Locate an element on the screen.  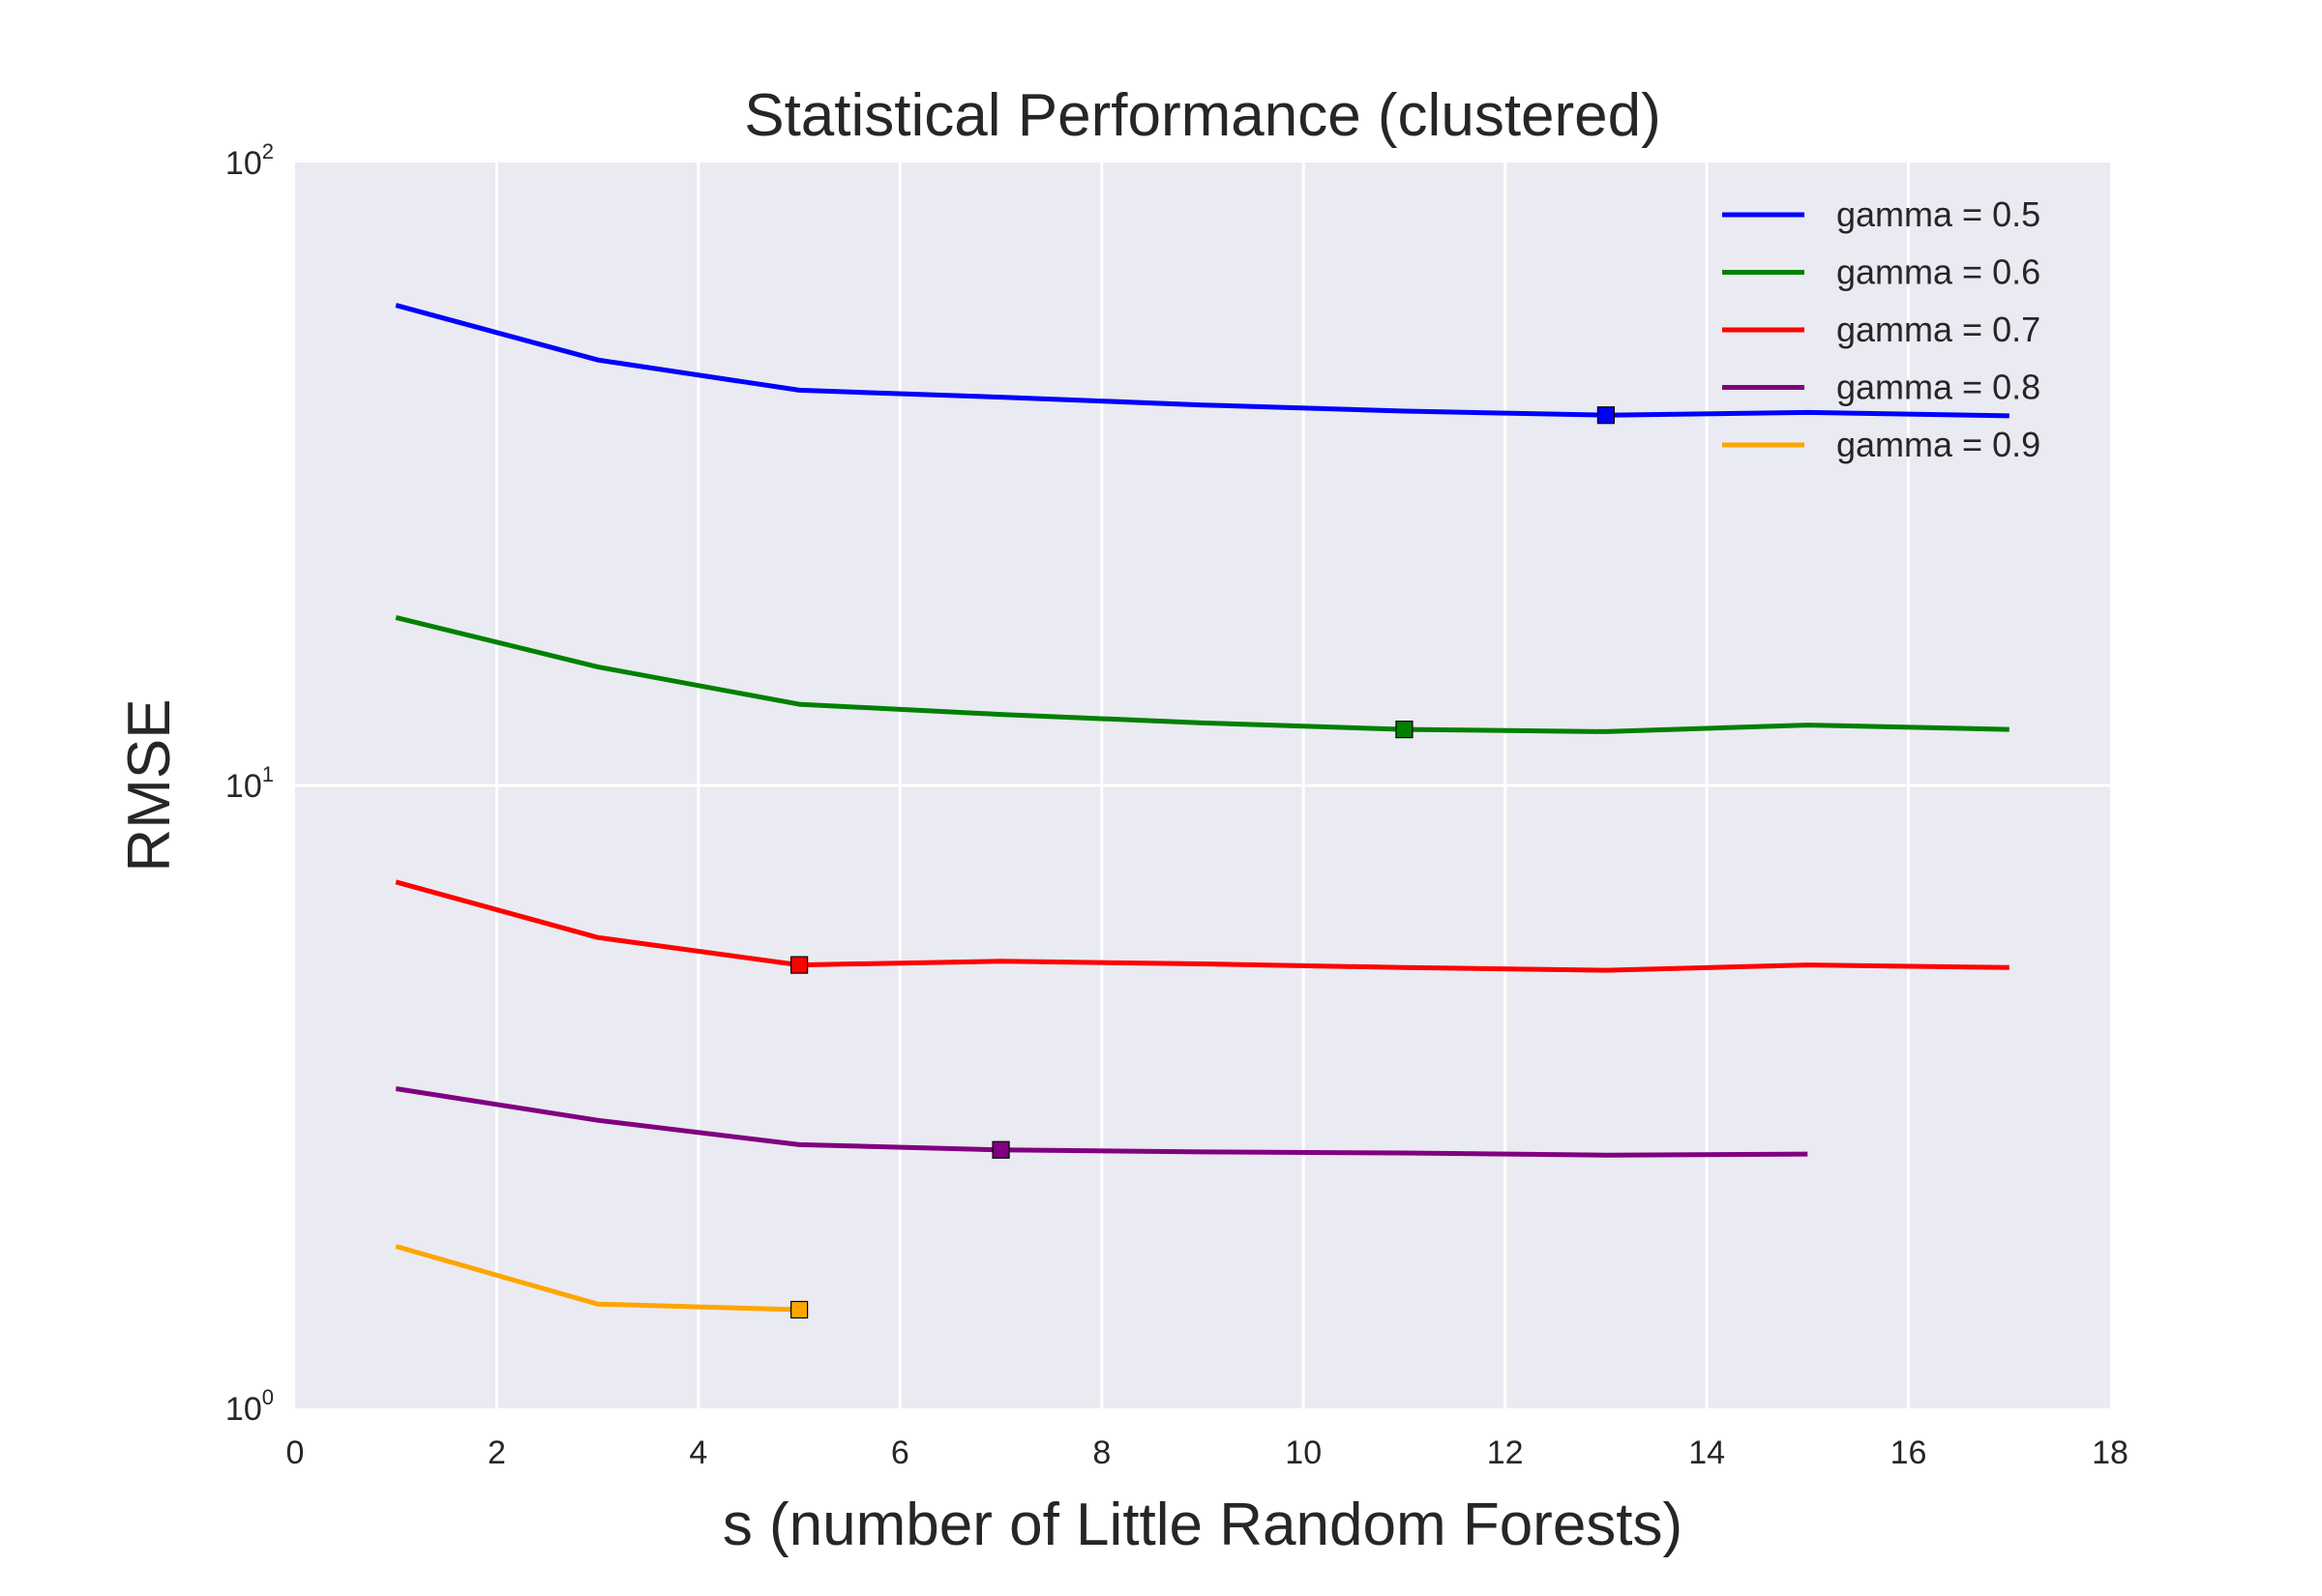
x-tick-label: 8 is located at coordinates (1101, 1452).